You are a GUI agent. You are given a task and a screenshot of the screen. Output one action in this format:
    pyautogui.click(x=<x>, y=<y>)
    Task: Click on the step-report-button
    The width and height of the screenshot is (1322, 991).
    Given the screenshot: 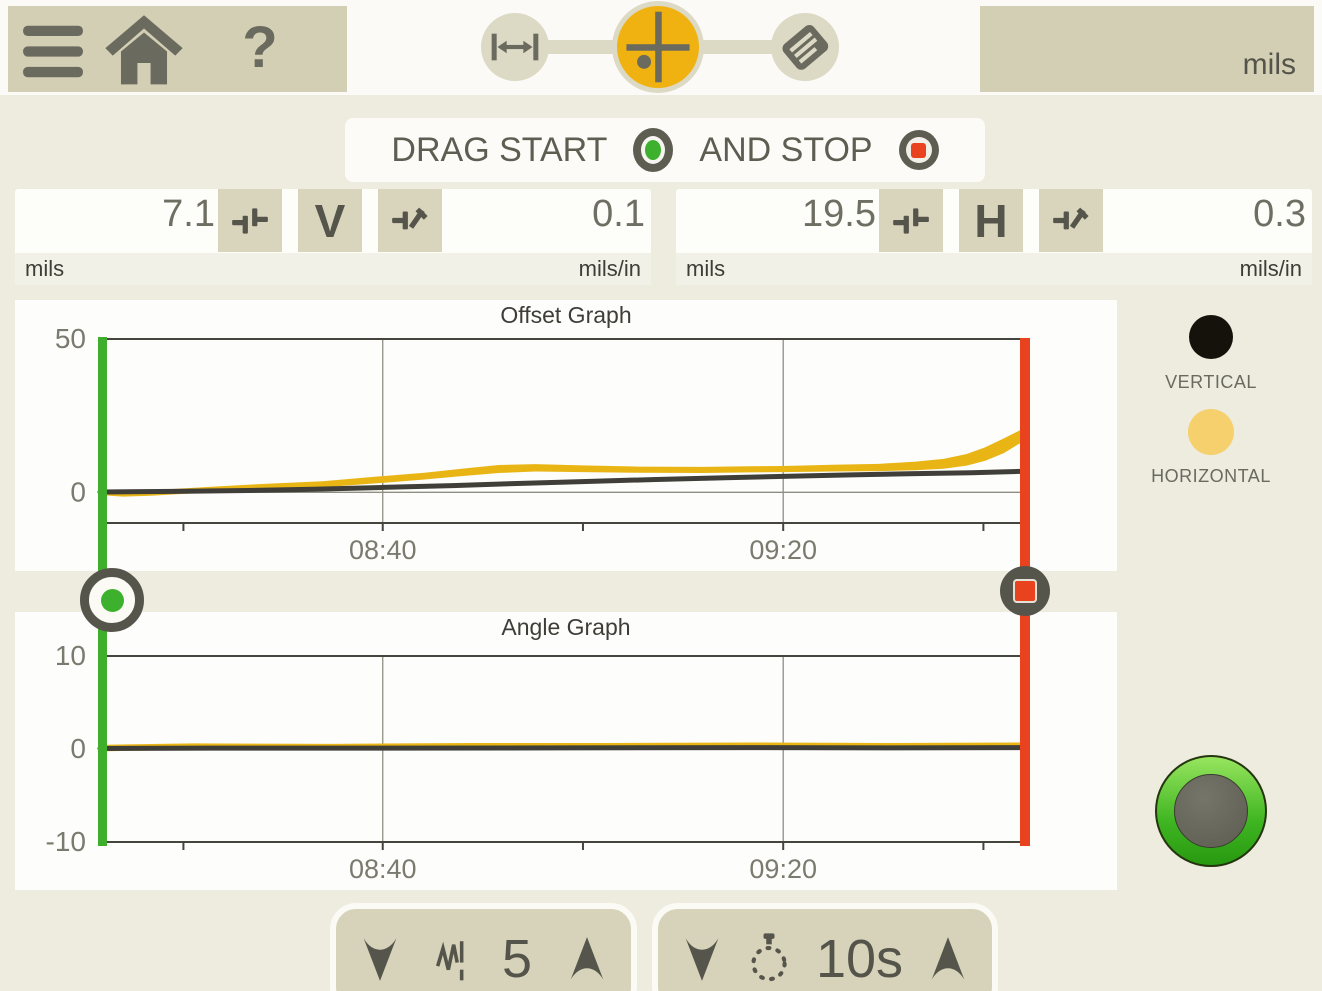 What is the action you would take?
    pyautogui.click(x=805, y=47)
    